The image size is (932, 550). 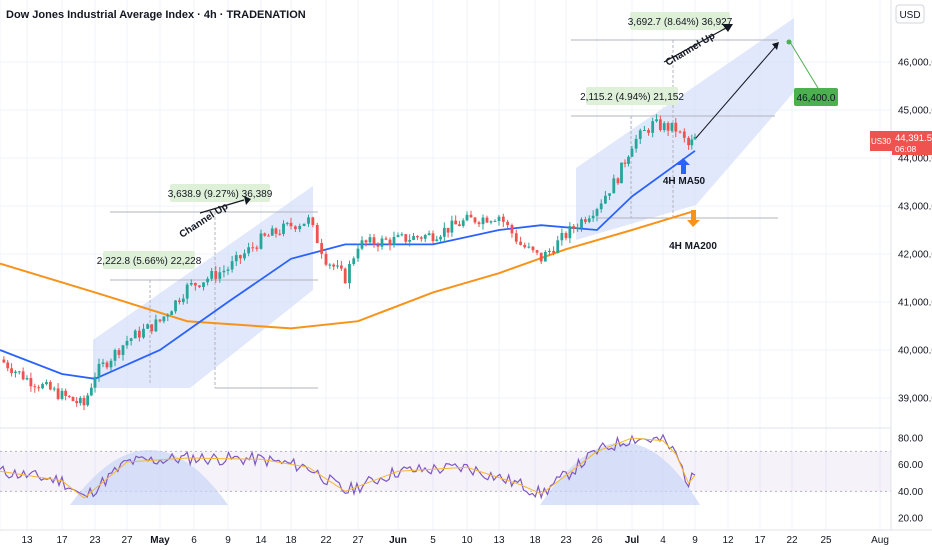 What do you see at coordinates (663, 540) in the screenshot?
I see `time-tick-label: 4` at bounding box center [663, 540].